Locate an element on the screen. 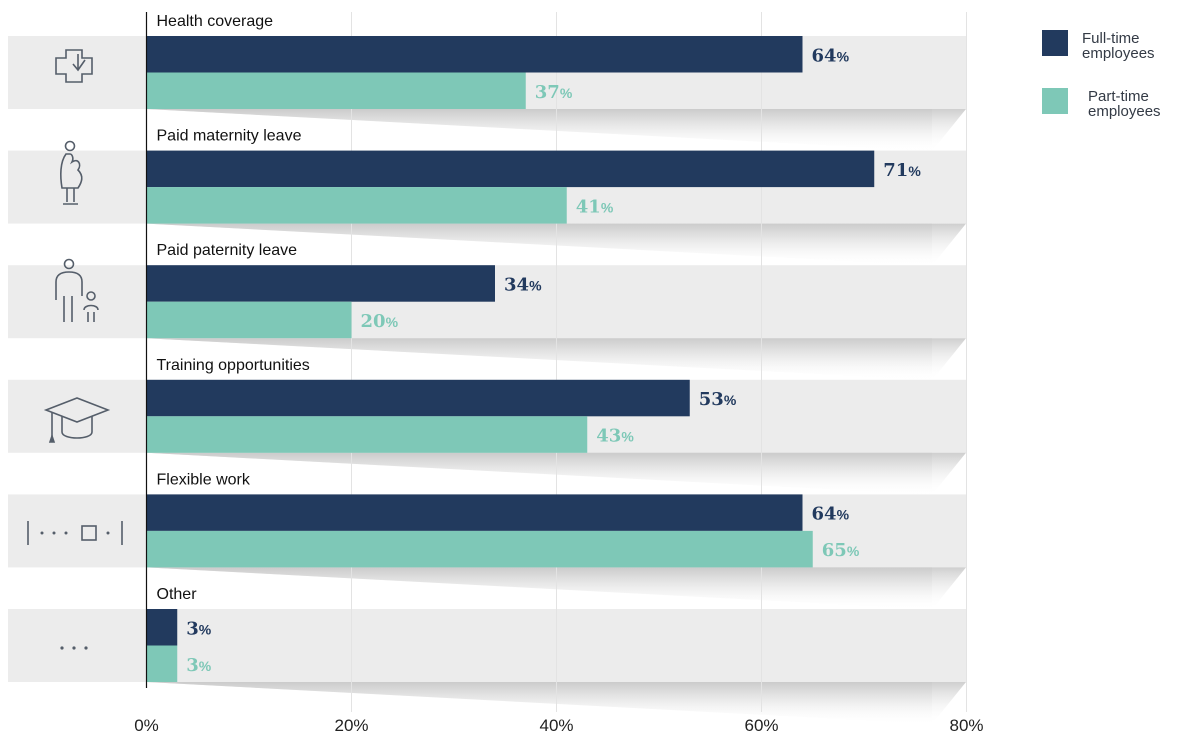 This screenshot has height=737, width=1183. category-label: Training opportunities is located at coordinates (233, 365).